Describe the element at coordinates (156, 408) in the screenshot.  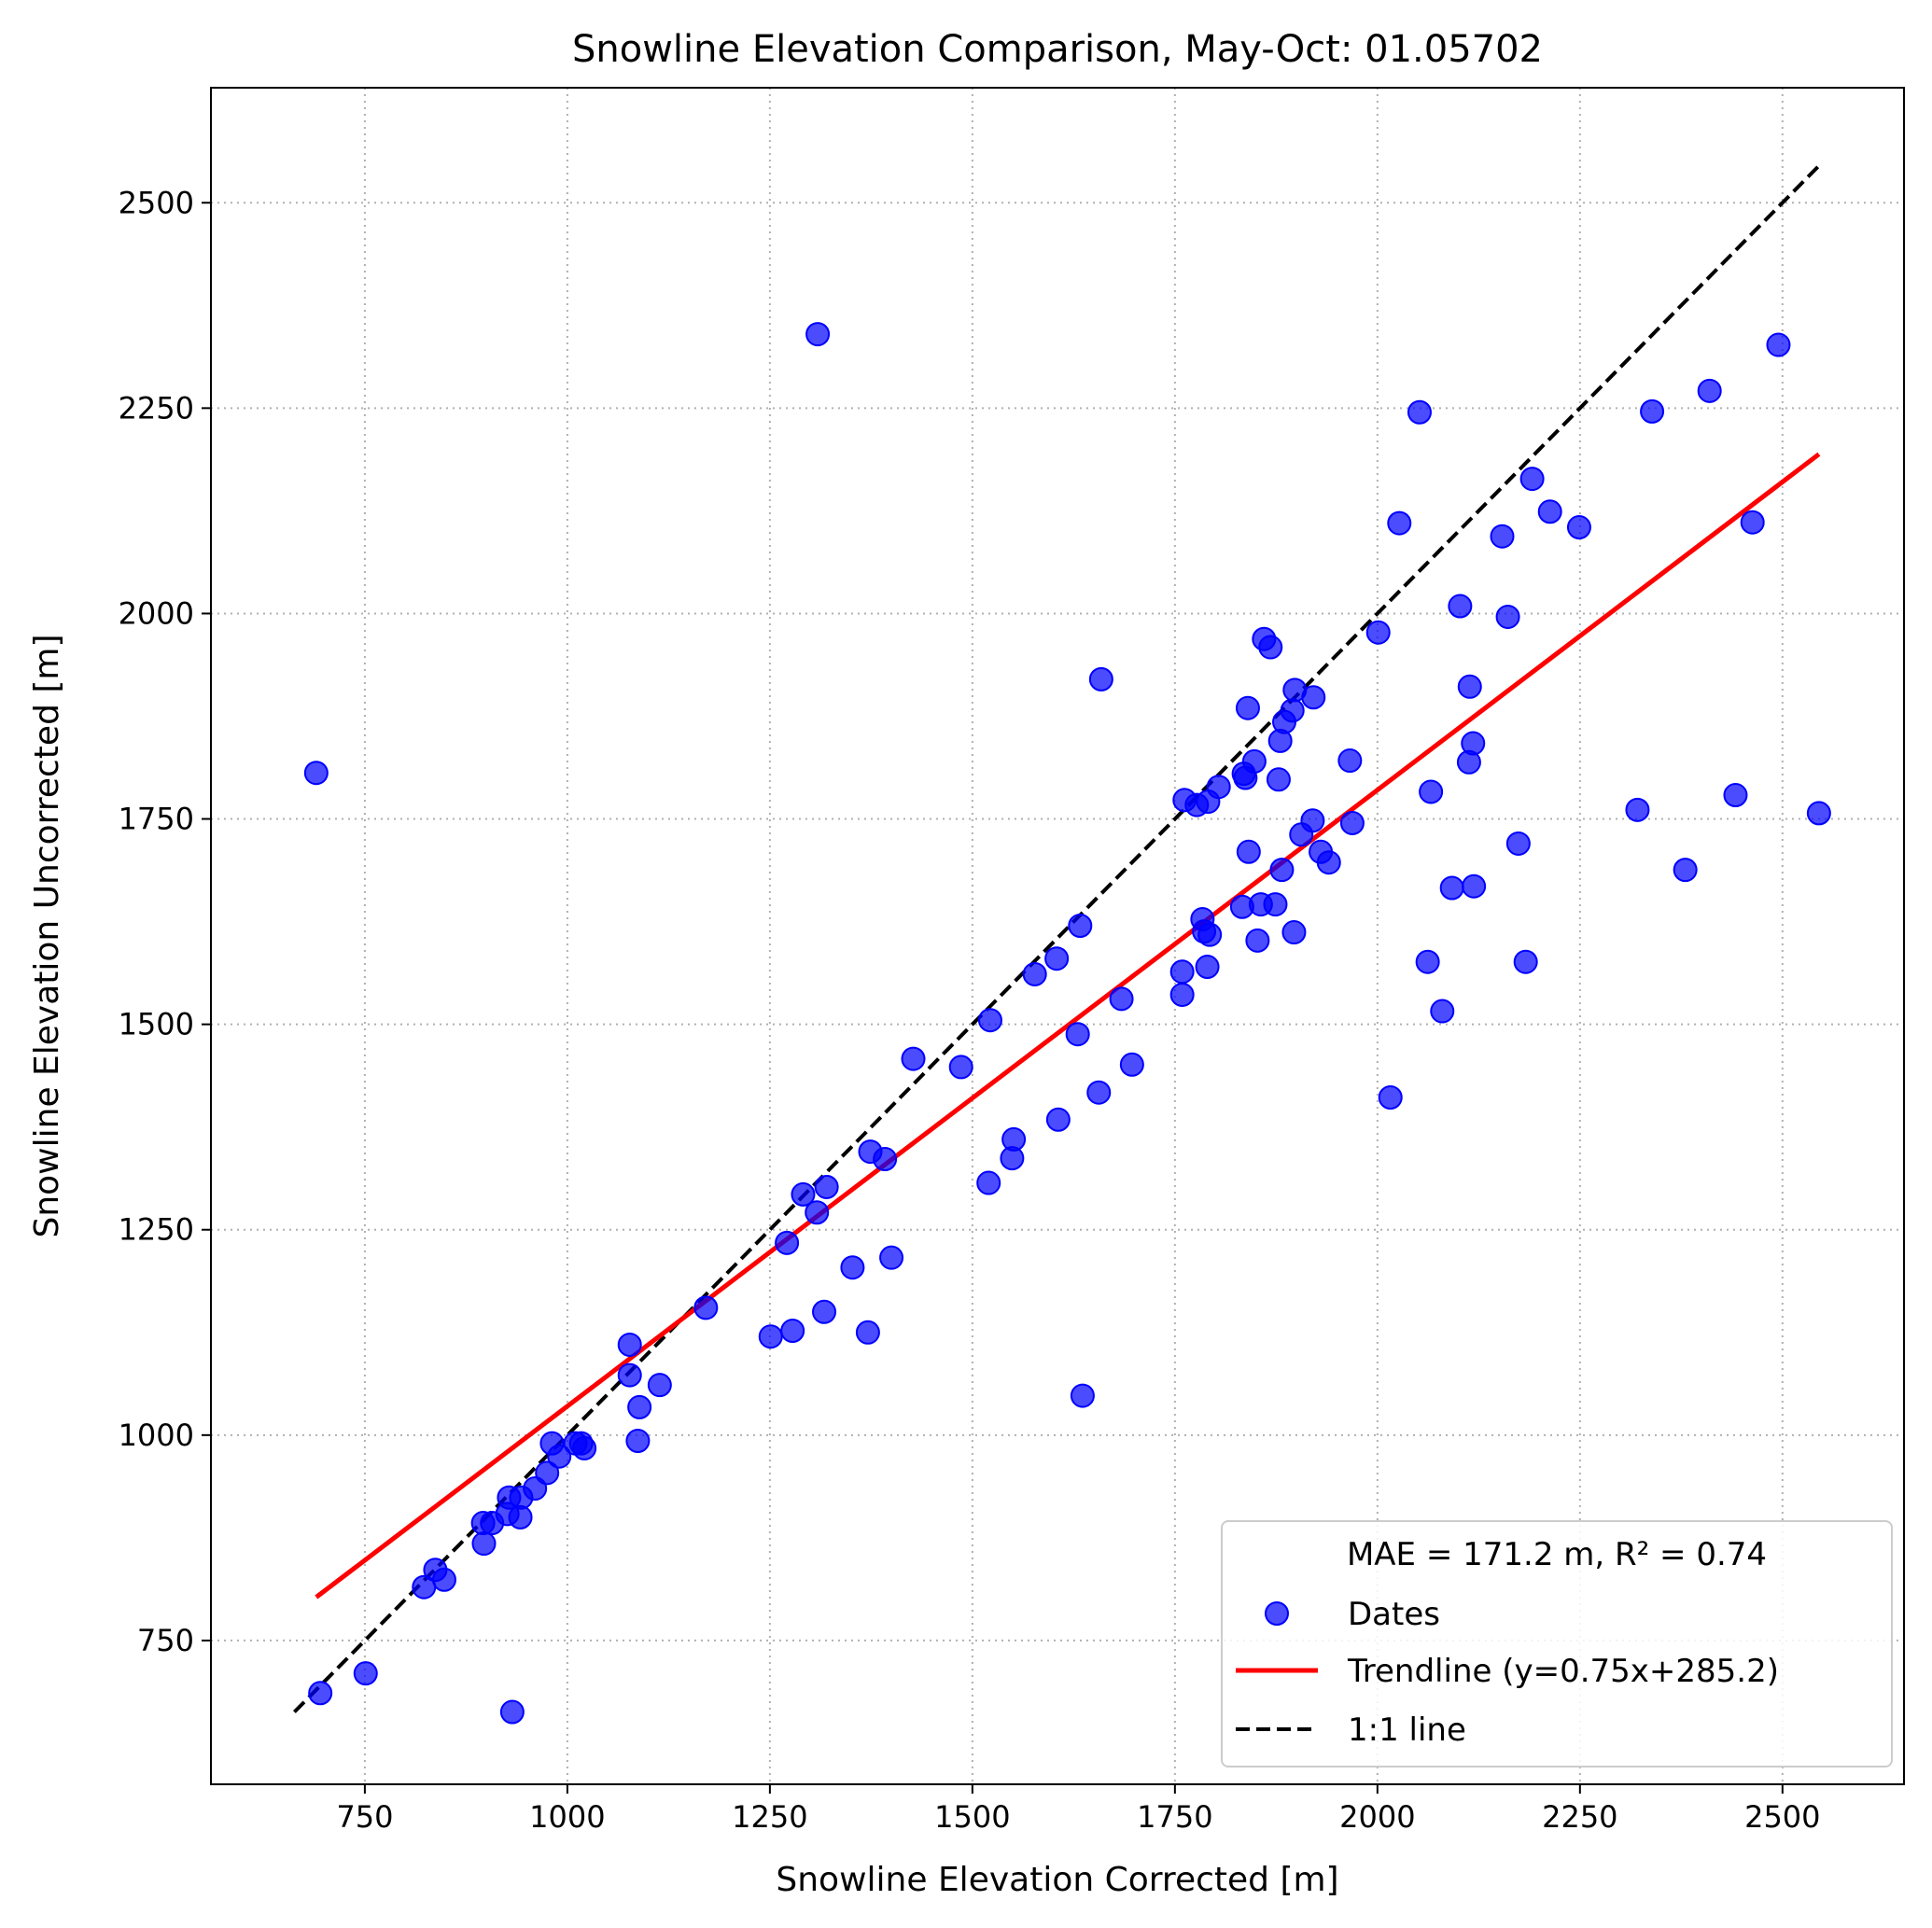
I see `y-tick-label: 2250` at that location.